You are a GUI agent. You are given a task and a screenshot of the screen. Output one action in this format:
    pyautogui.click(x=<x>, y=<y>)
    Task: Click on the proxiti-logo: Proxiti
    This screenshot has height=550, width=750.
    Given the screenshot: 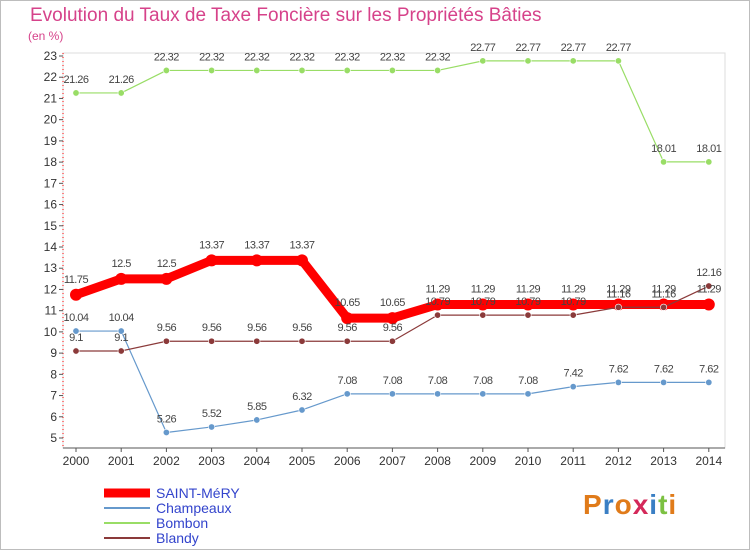 What is the action you would take?
    pyautogui.click(x=630, y=504)
    